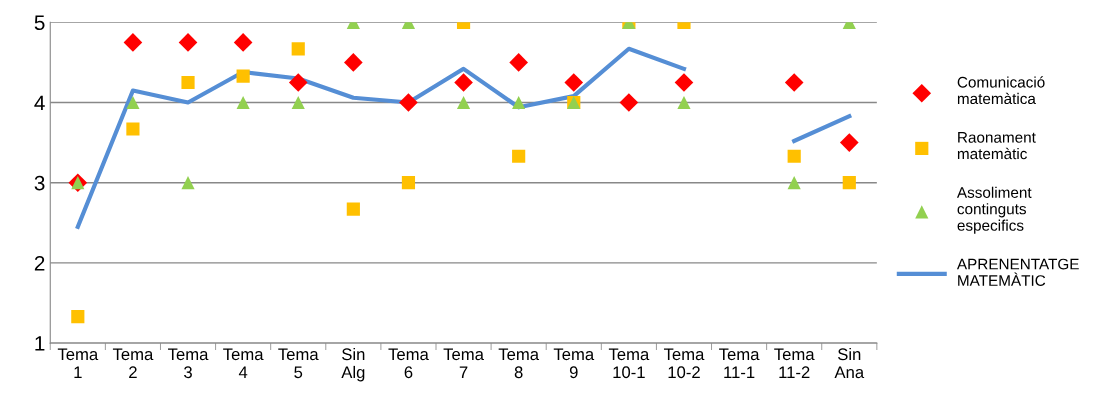 This screenshot has height=406, width=1117. I want to click on x-tick-label: Tema 6, so click(408, 363).